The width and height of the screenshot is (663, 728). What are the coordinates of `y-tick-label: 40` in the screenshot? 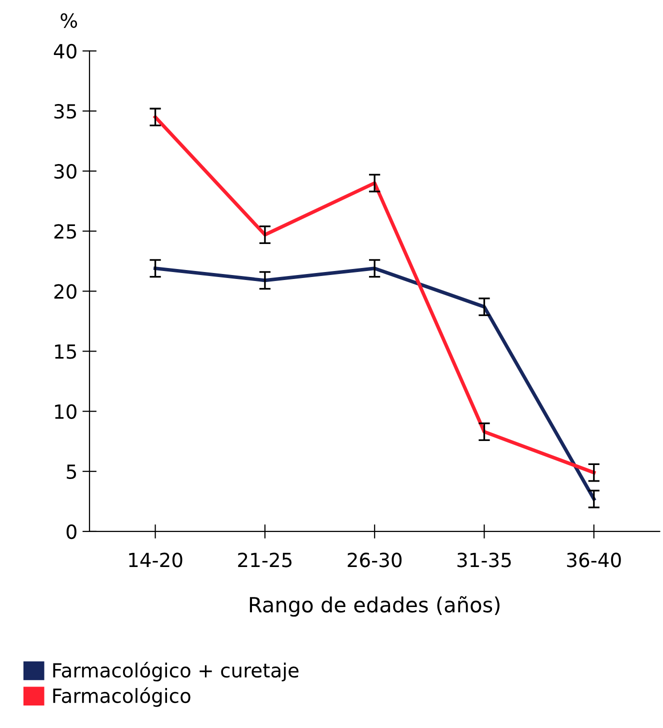 It's located at (65, 51).